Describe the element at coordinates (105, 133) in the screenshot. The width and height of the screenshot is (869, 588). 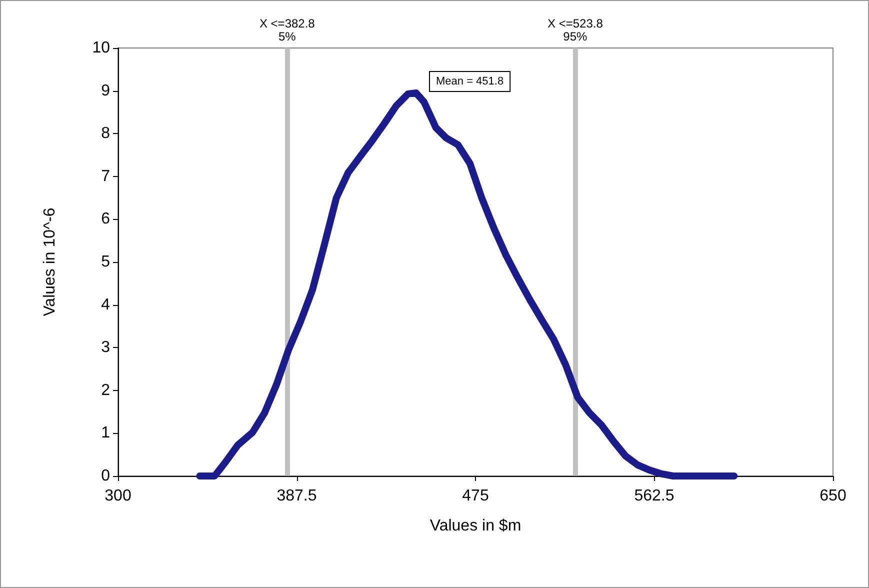
I see `y-tick-label: 8` at that location.